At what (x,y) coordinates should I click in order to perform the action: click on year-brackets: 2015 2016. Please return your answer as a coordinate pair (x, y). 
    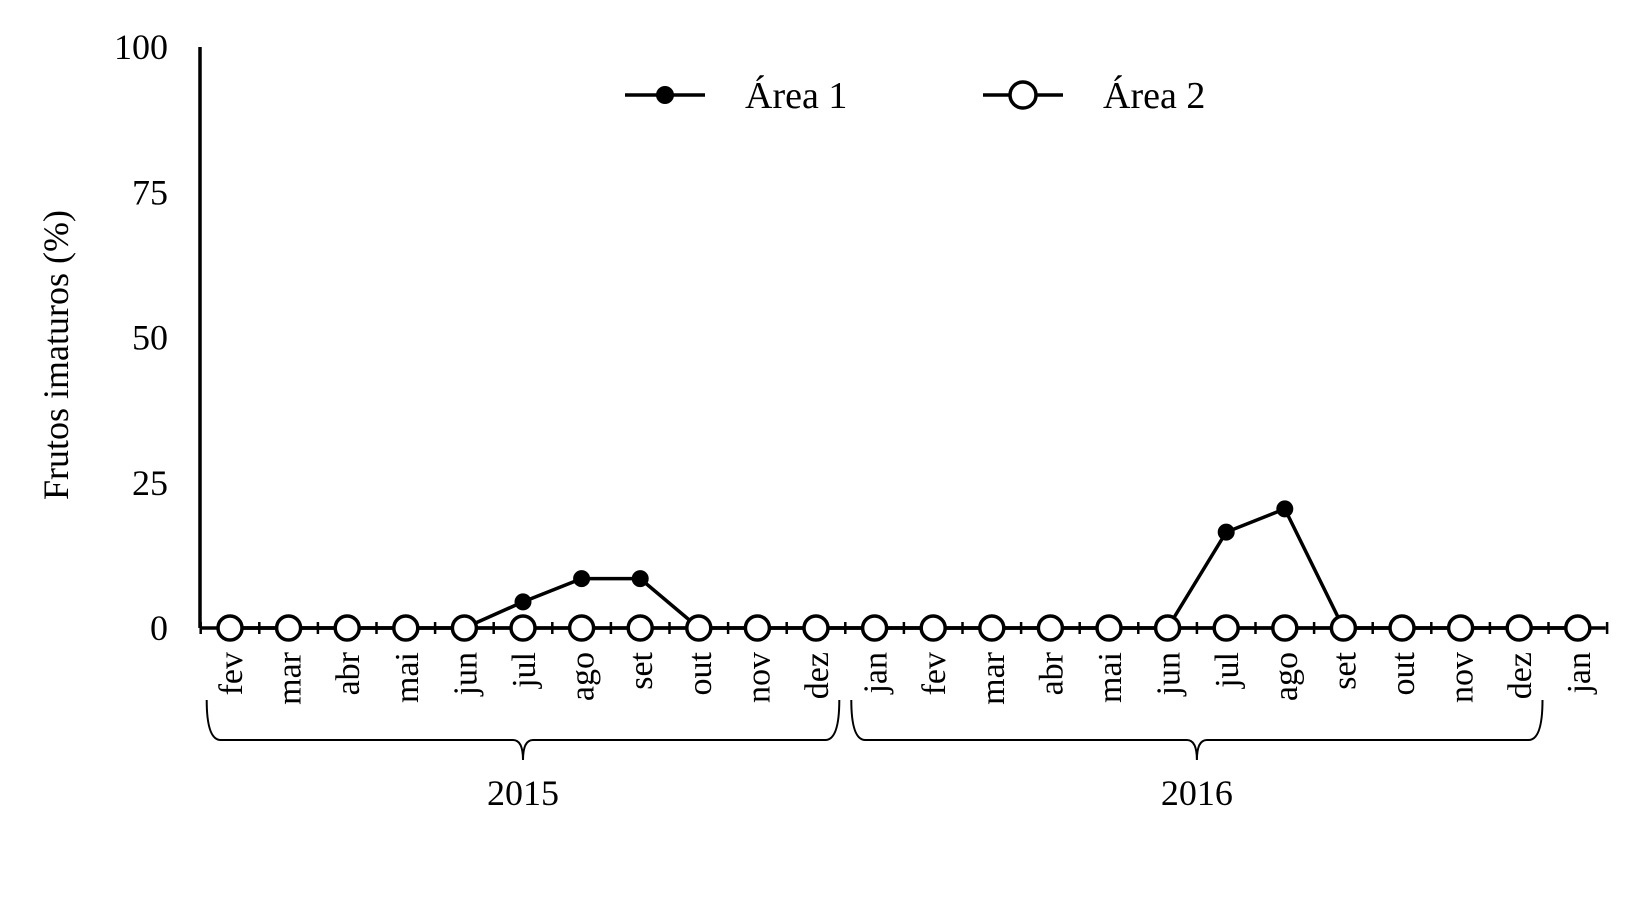
    Looking at the image, I should click on (874, 756).